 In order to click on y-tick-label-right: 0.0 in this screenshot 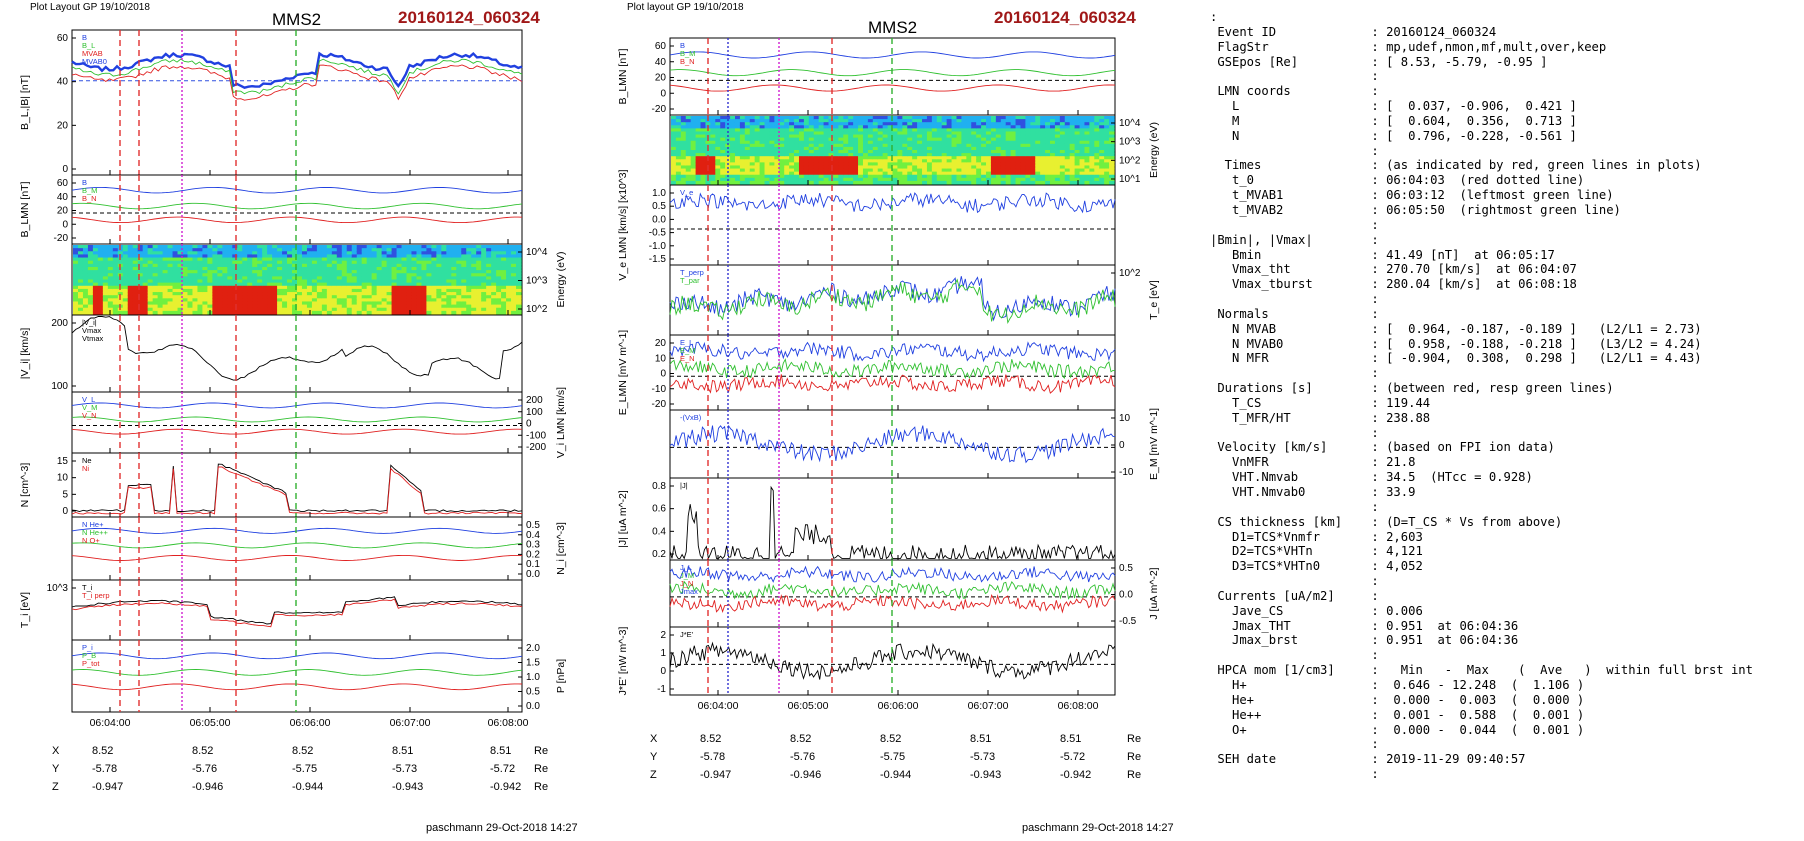, I will do `click(533, 574)`.